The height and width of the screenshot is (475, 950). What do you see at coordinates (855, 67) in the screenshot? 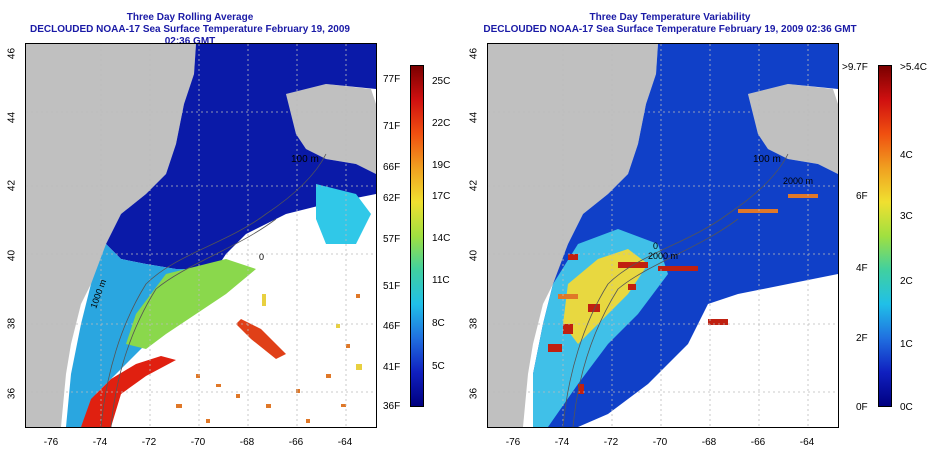
I see `right-cb-F-0: >9.7F` at bounding box center [855, 67].